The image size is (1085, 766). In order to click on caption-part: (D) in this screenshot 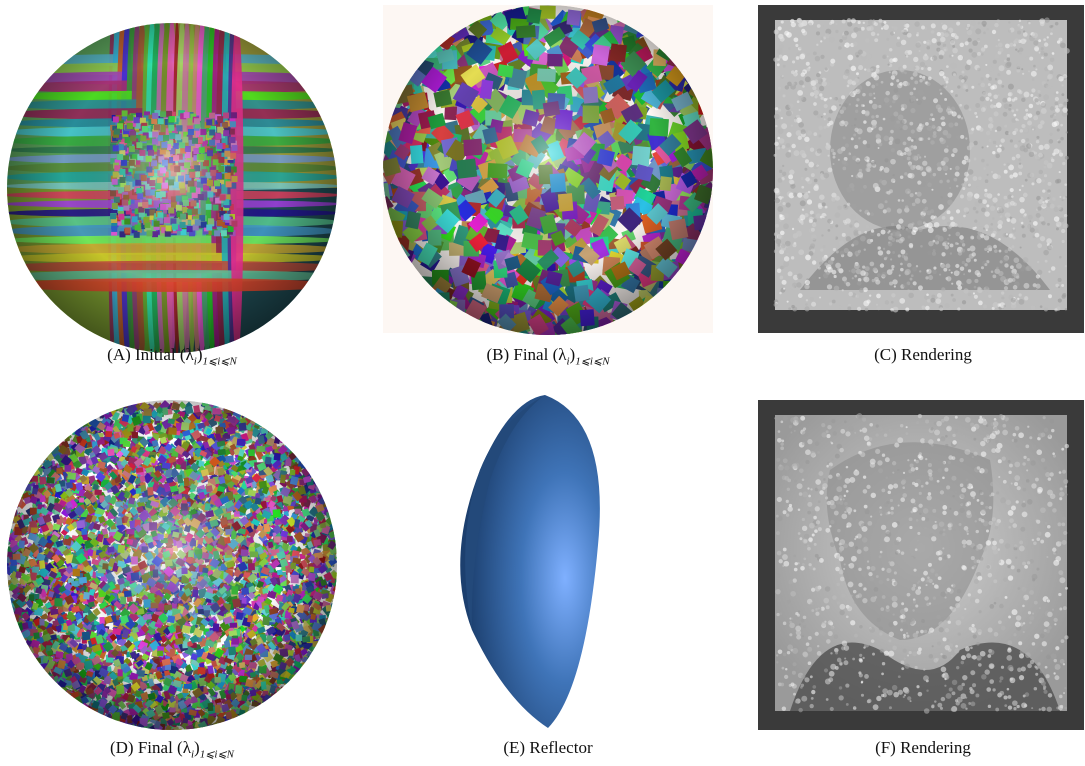, I will do `click(121, 747)`.